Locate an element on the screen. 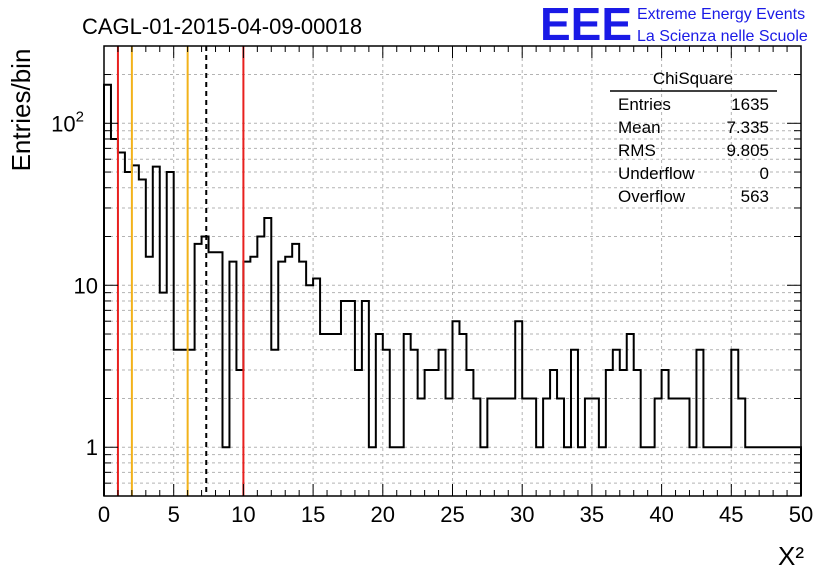  threshold-lines is located at coordinates (180, 271).